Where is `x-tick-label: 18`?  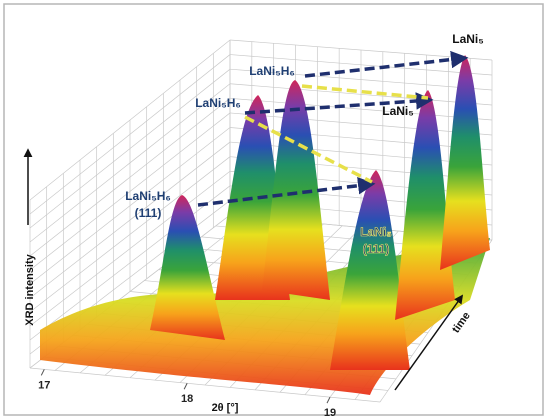
x-tick-label: 18 is located at coordinates (187, 399).